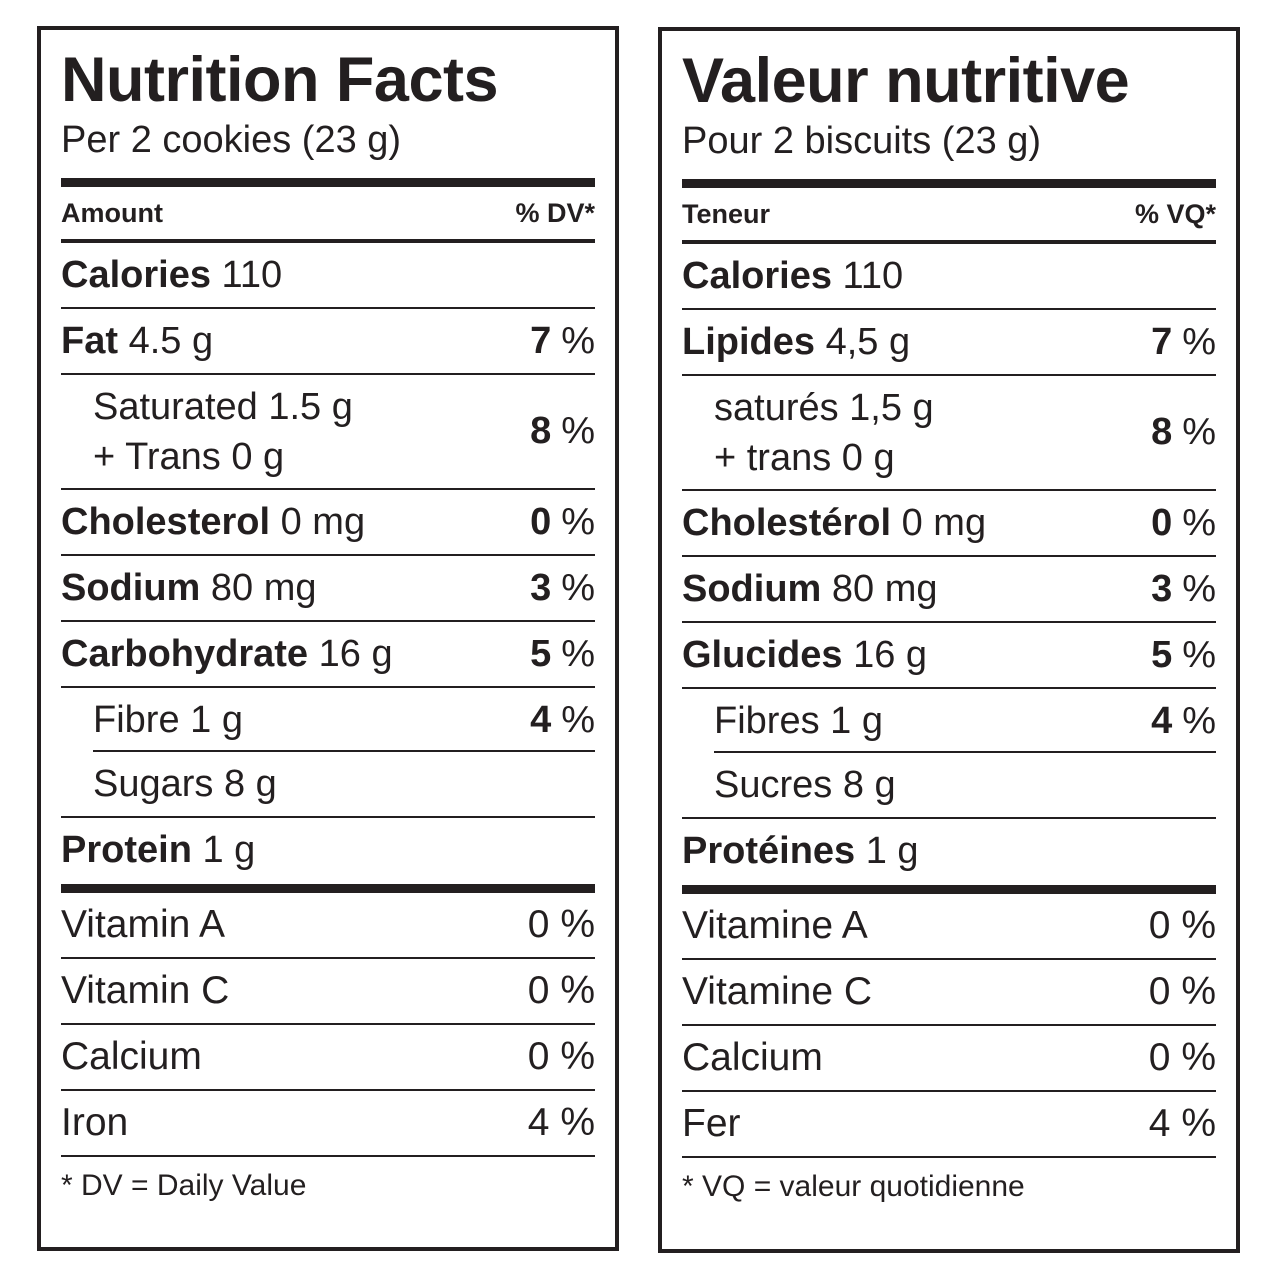 Image resolution: width=1280 pixels, height=1280 pixels. What do you see at coordinates (949, 786) in the screenshot?
I see `sugars-row: Sucres 8 g` at bounding box center [949, 786].